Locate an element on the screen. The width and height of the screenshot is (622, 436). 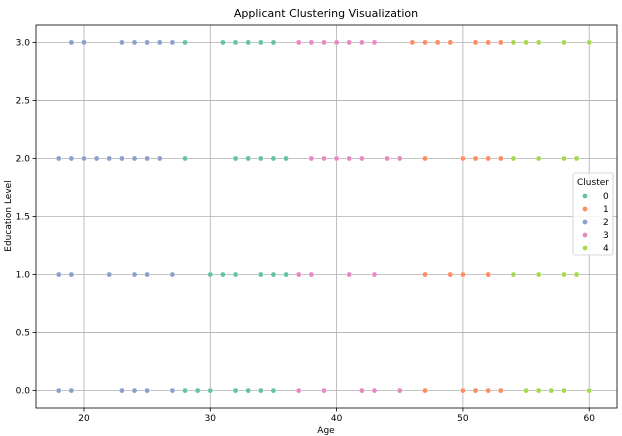
x-tick-label: 20 is located at coordinates (84, 419).